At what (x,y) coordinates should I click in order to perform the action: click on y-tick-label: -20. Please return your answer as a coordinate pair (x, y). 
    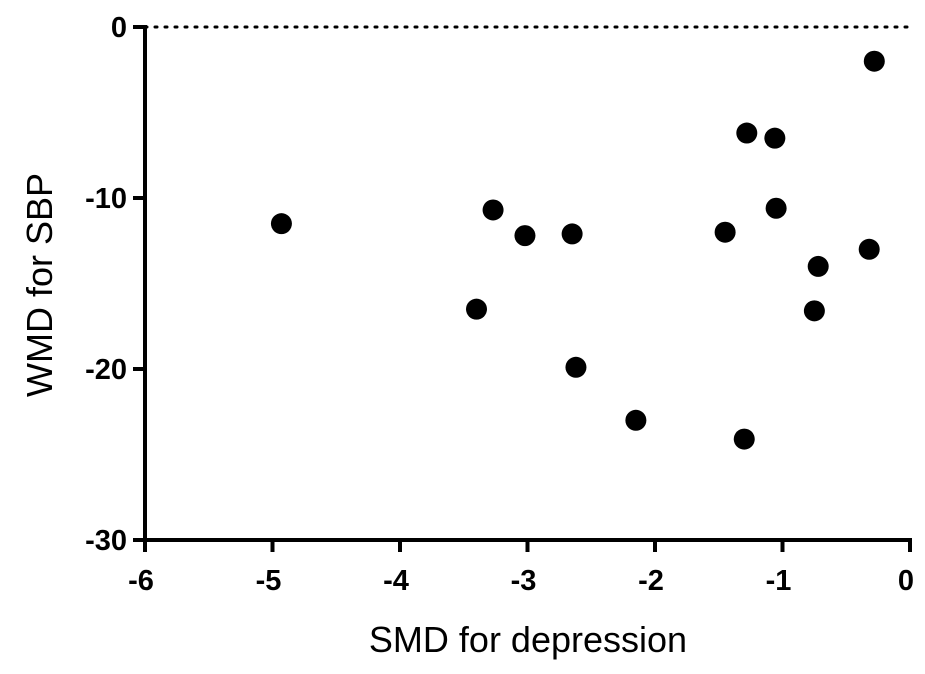
    Looking at the image, I should click on (106, 370).